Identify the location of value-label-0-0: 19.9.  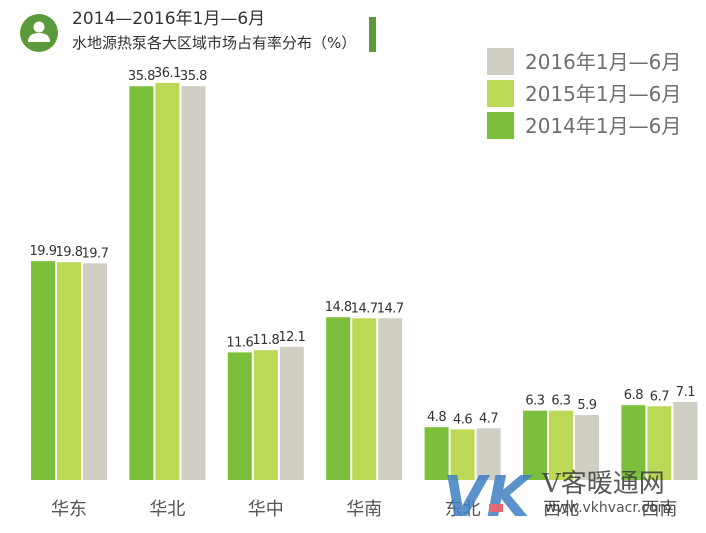
(43, 251).